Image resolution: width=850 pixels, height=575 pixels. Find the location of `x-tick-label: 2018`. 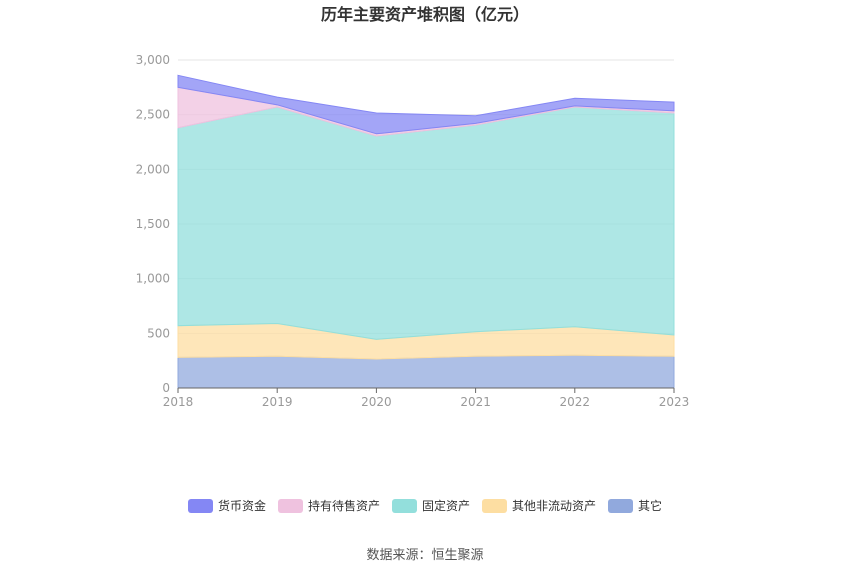

x-tick-label: 2018 is located at coordinates (178, 402).